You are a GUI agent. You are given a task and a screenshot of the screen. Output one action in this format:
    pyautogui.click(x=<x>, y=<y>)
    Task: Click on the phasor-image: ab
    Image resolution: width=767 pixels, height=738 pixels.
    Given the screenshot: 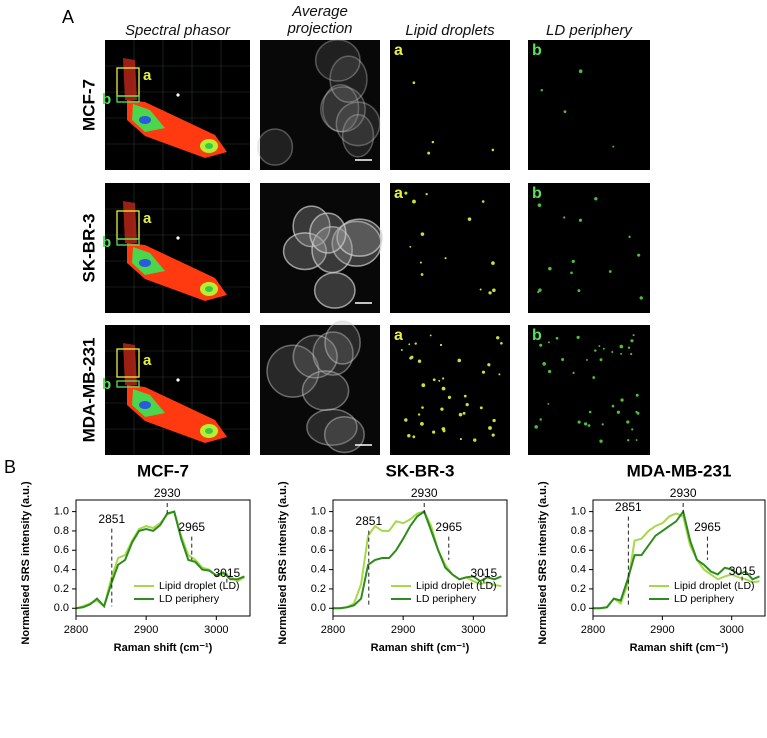 What is the action you would take?
    pyautogui.click(x=176, y=248)
    